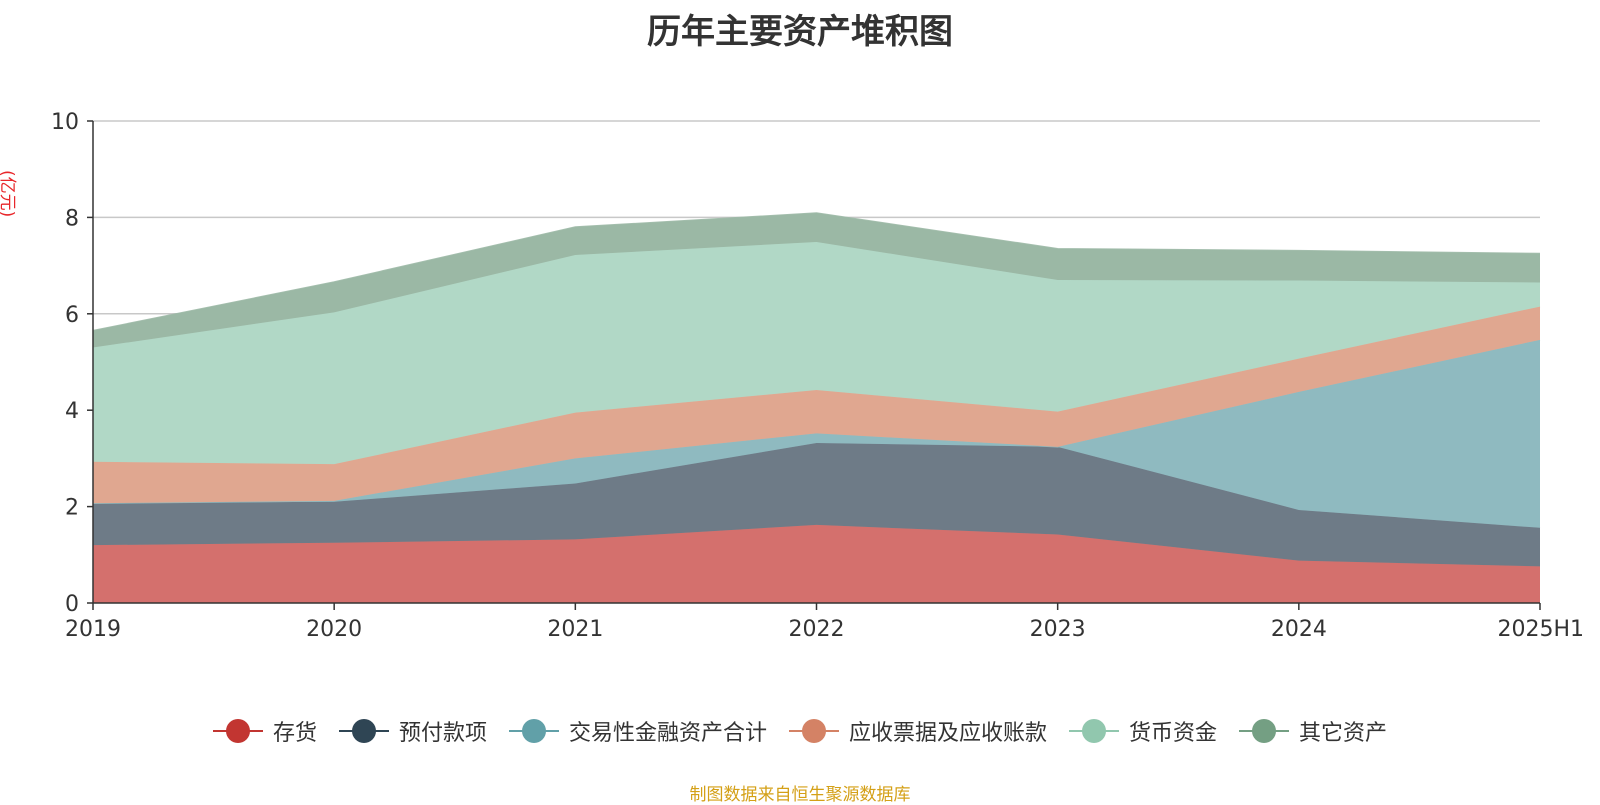 Image resolution: width=1600 pixels, height=805 pixels. What do you see at coordinates (442, 733) in the screenshot?
I see `legend-label: 预付款项` at bounding box center [442, 733].